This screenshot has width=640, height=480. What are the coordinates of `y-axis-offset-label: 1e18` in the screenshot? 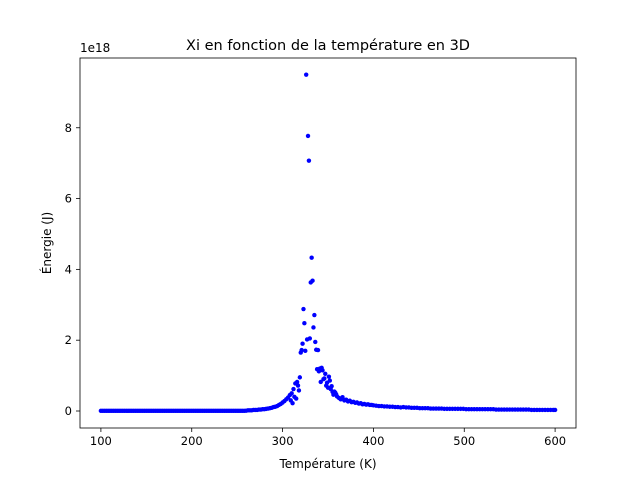 It's located at (95, 48).